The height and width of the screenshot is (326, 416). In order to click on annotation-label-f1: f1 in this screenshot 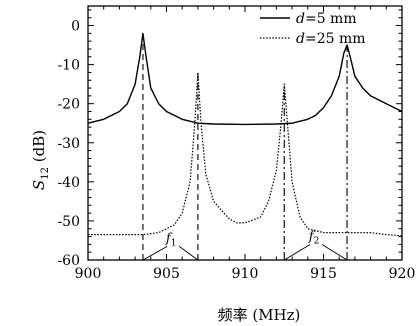, I will do `click(171, 239)`.